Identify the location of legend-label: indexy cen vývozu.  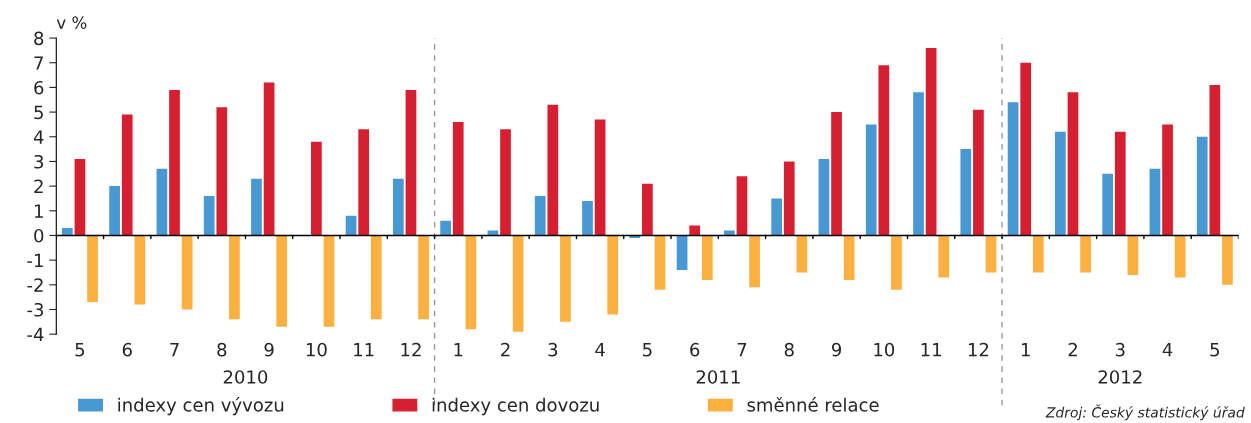
(201, 406).